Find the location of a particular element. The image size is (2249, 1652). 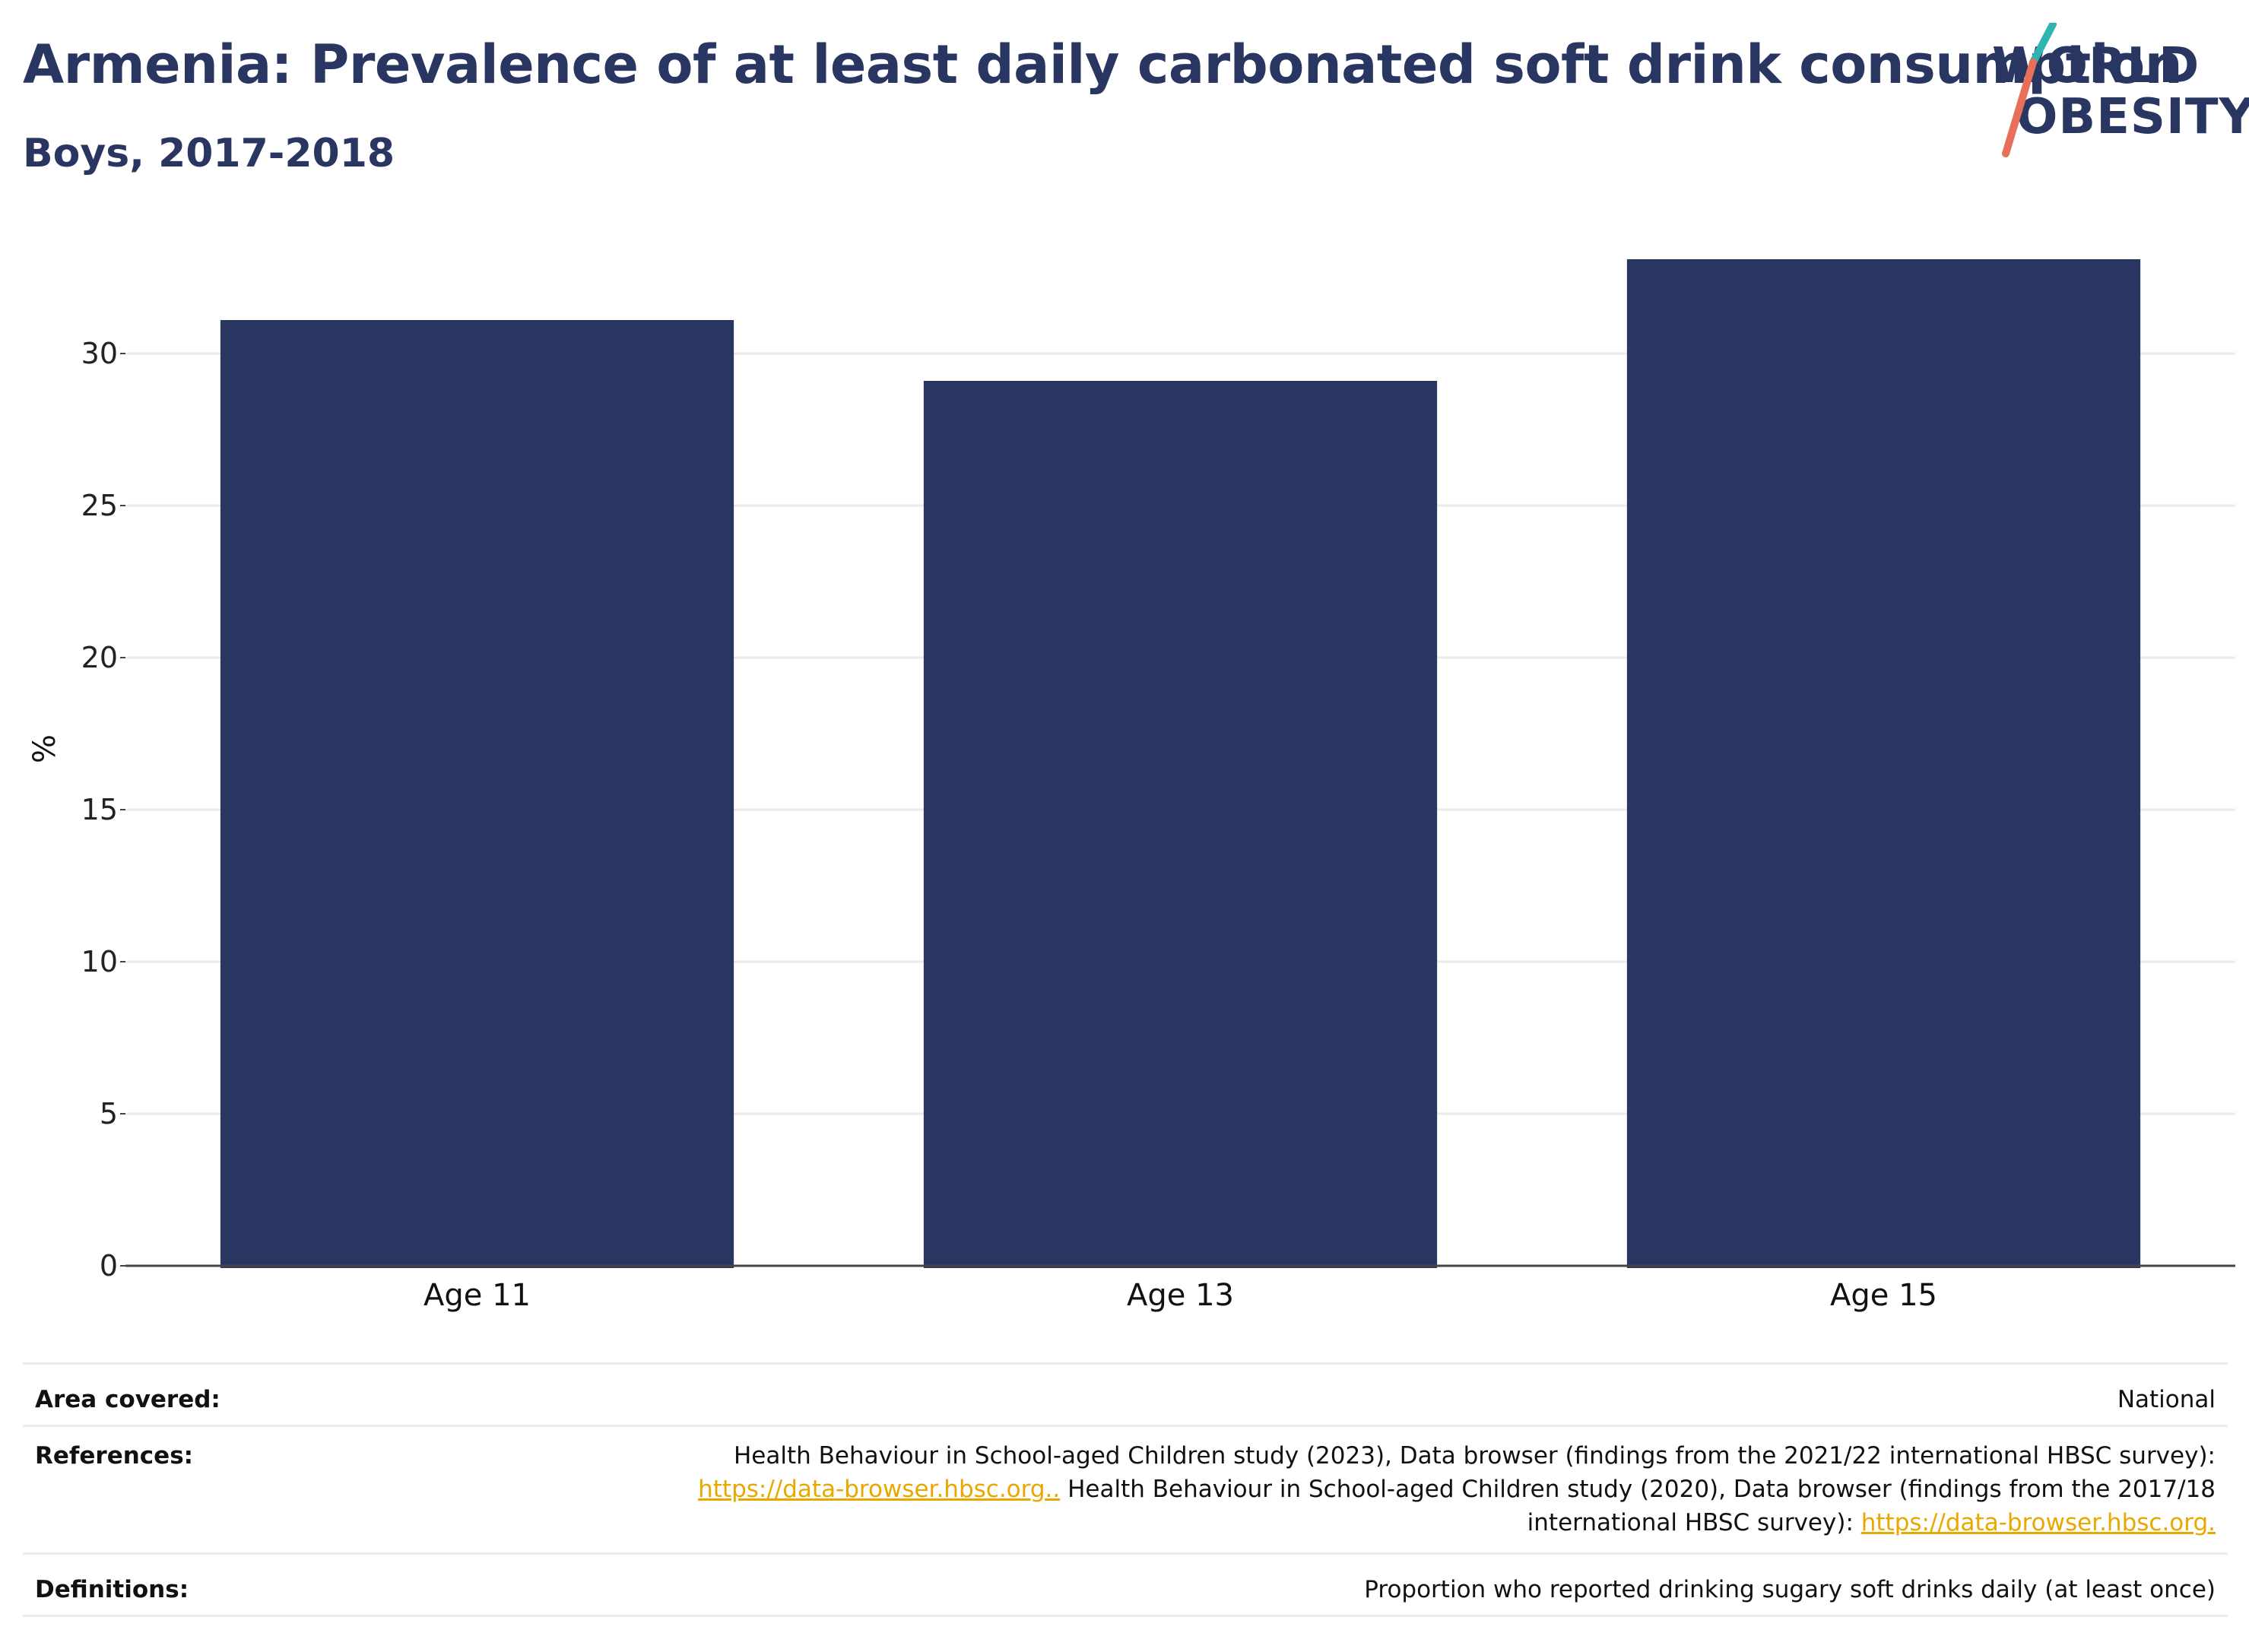

y-tick-label-10: 10 is located at coordinates (99, 961).